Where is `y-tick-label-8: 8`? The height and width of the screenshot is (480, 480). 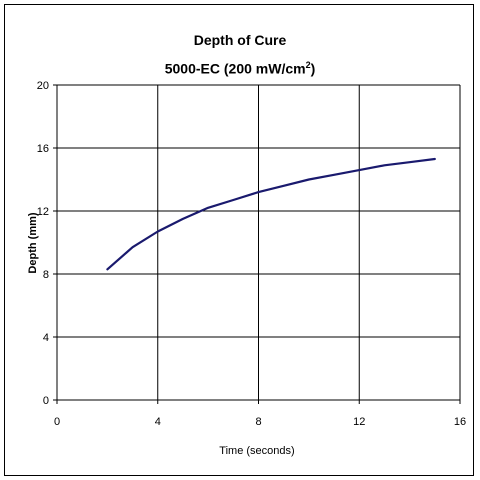 y-tick-label-8: 8 is located at coordinates (46, 275).